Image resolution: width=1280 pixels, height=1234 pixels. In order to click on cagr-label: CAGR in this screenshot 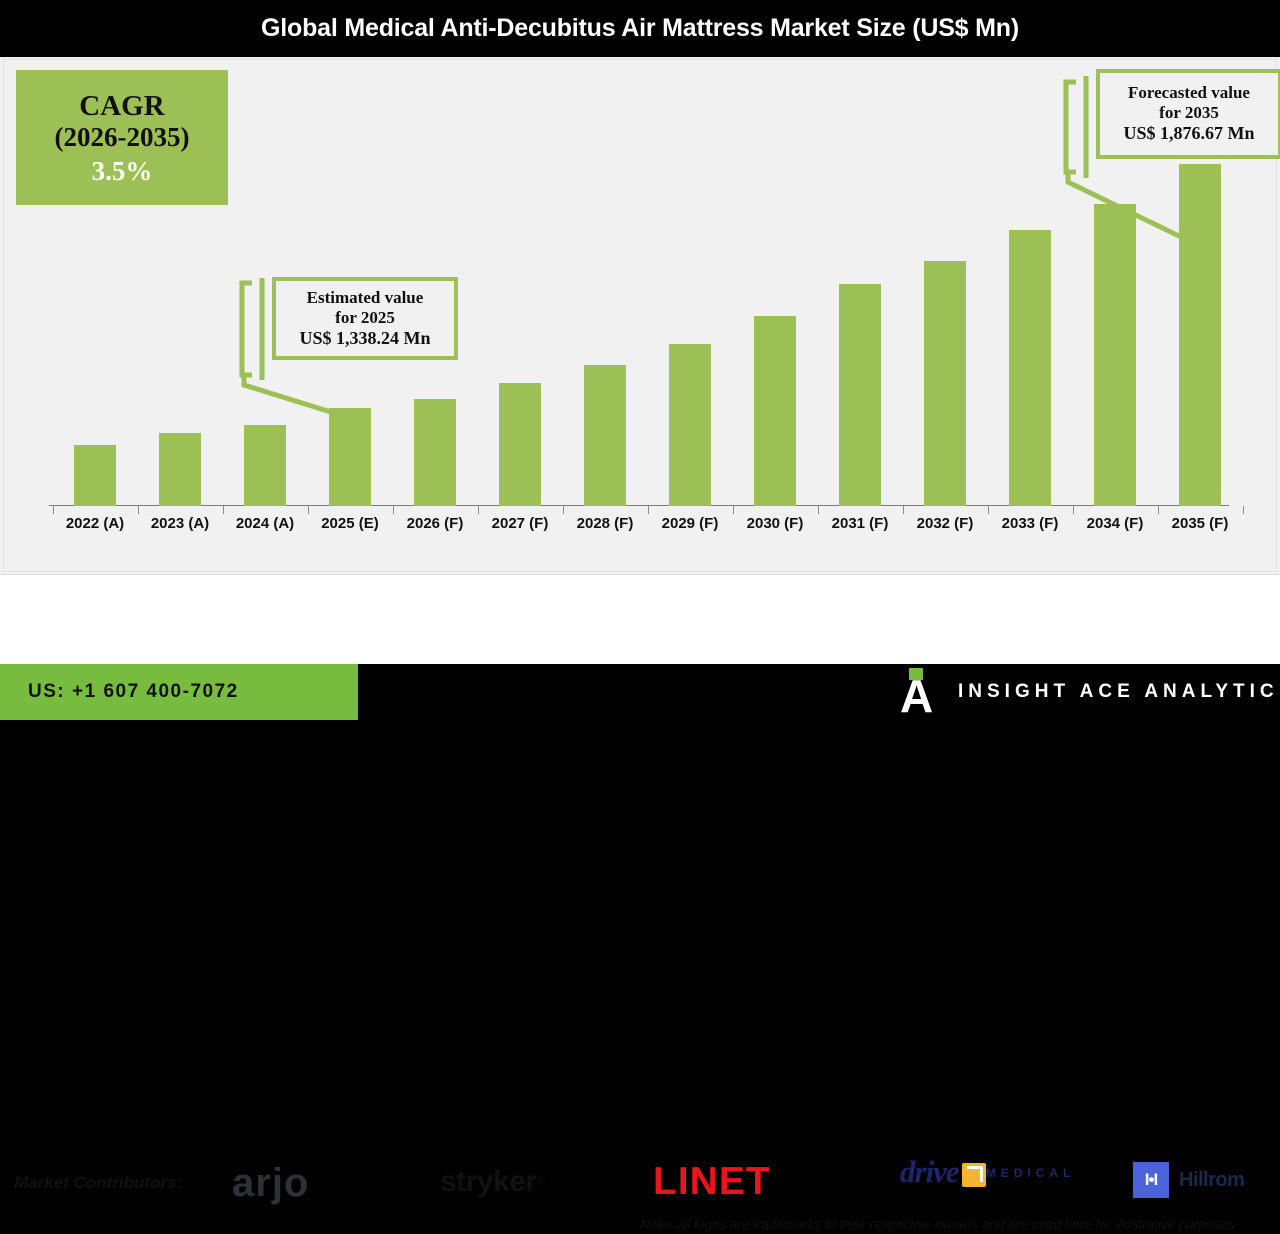, I will do `click(122, 105)`.